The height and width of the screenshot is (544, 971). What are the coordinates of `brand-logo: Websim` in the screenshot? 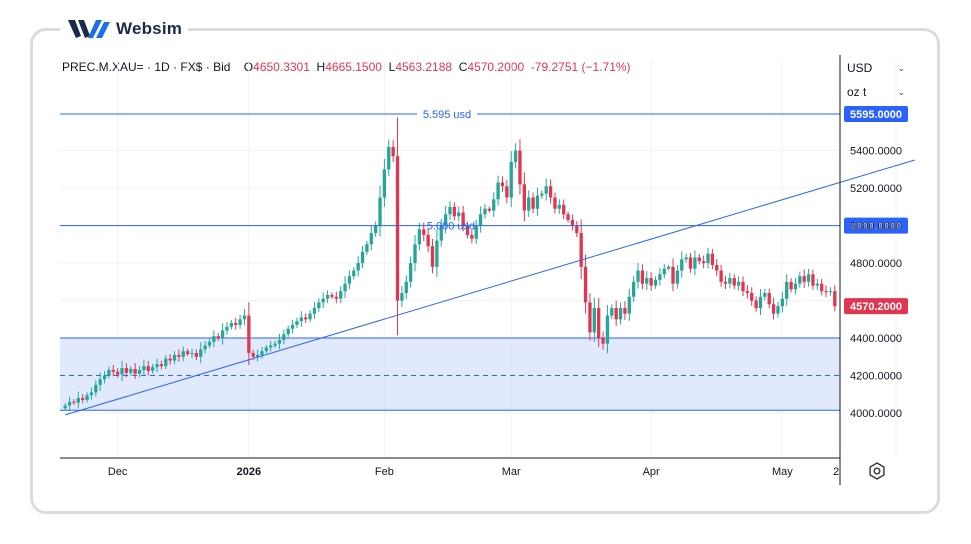 It's located at (124, 29).